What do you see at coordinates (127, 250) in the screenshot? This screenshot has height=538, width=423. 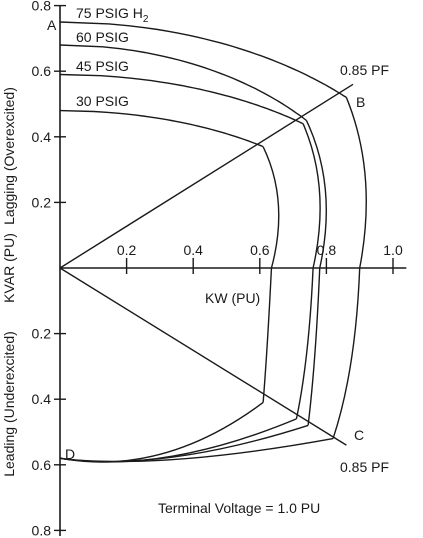 I see `x-tick-label-0.2: 0.2` at bounding box center [127, 250].